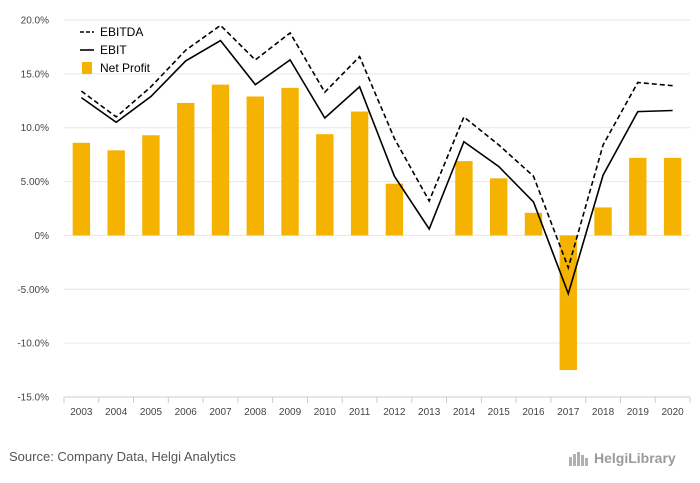 The image size is (700, 483). Describe the element at coordinates (122, 456) in the screenshot. I see `source-note: Source: Company Data, Helgi Analytics` at that location.